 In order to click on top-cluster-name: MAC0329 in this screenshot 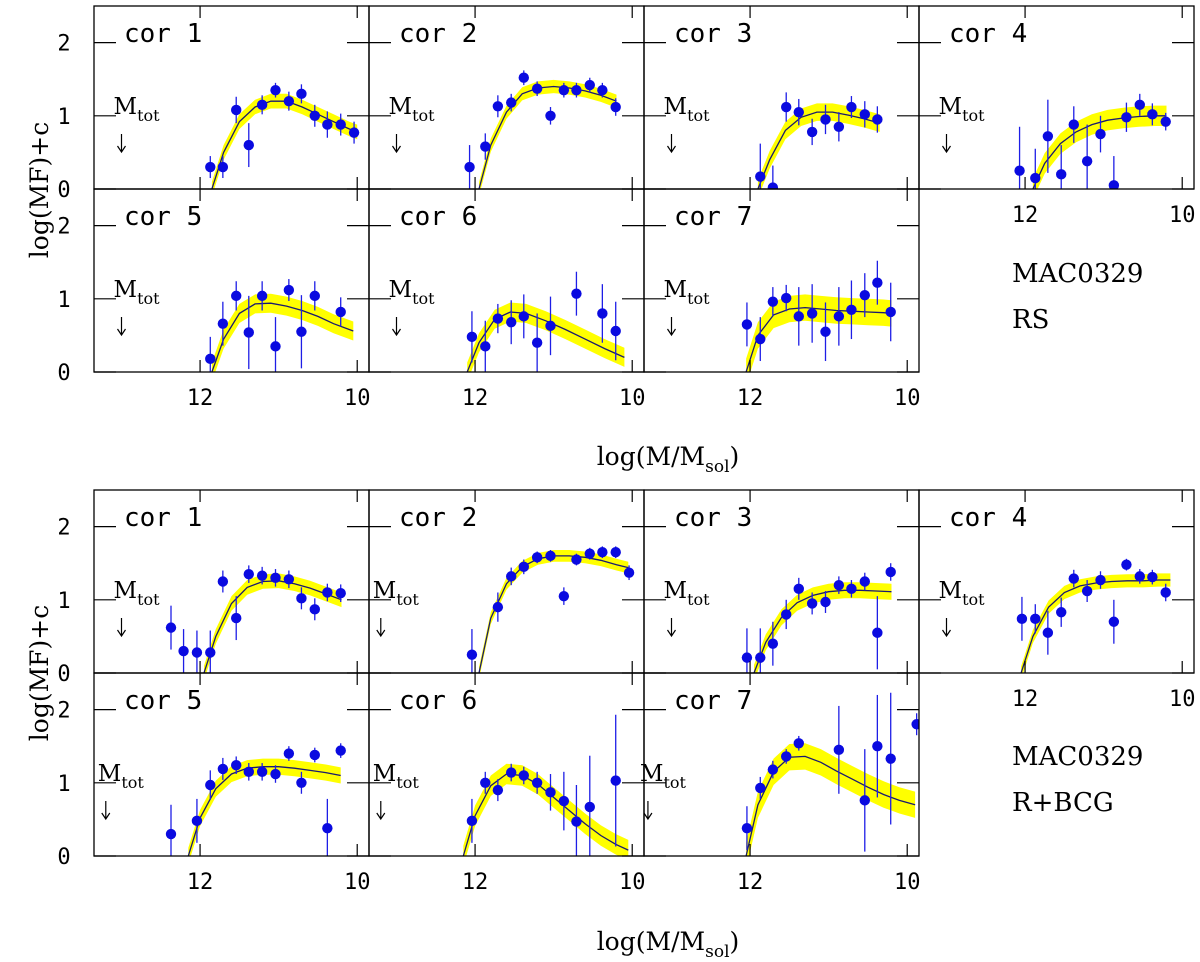, I will do `click(1077, 274)`.